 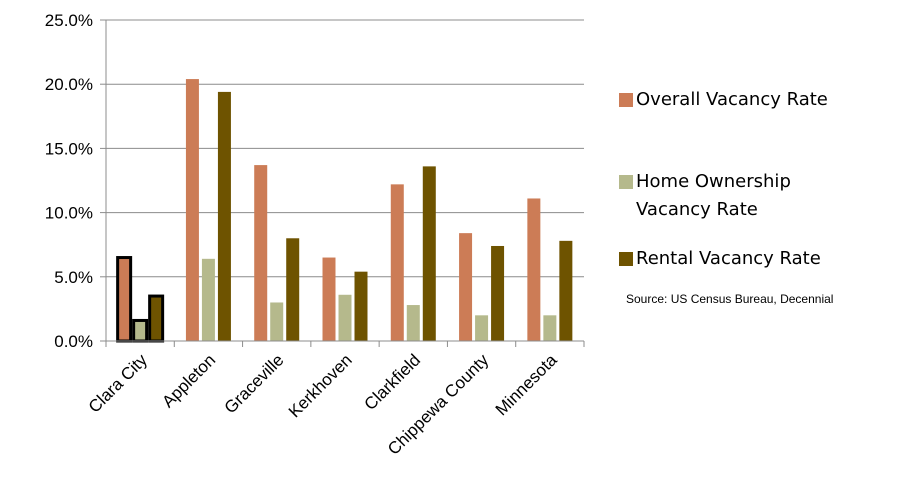 What do you see at coordinates (526, 384) in the screenshot?
I see `x-tick-label: Minnesota` at bounding box center [526, 384].